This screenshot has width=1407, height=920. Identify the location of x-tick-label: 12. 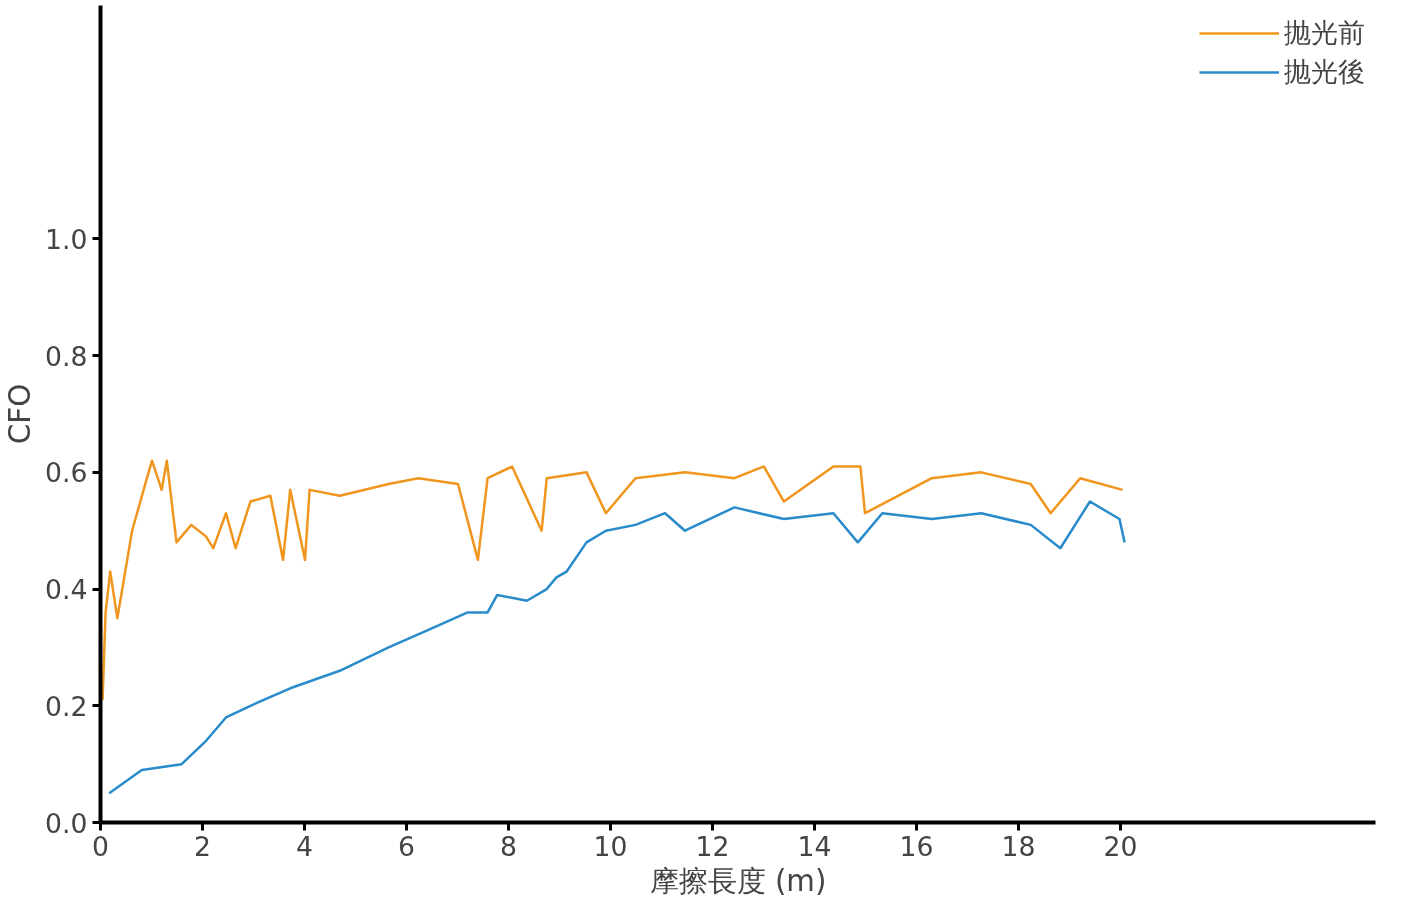
(712, 846).